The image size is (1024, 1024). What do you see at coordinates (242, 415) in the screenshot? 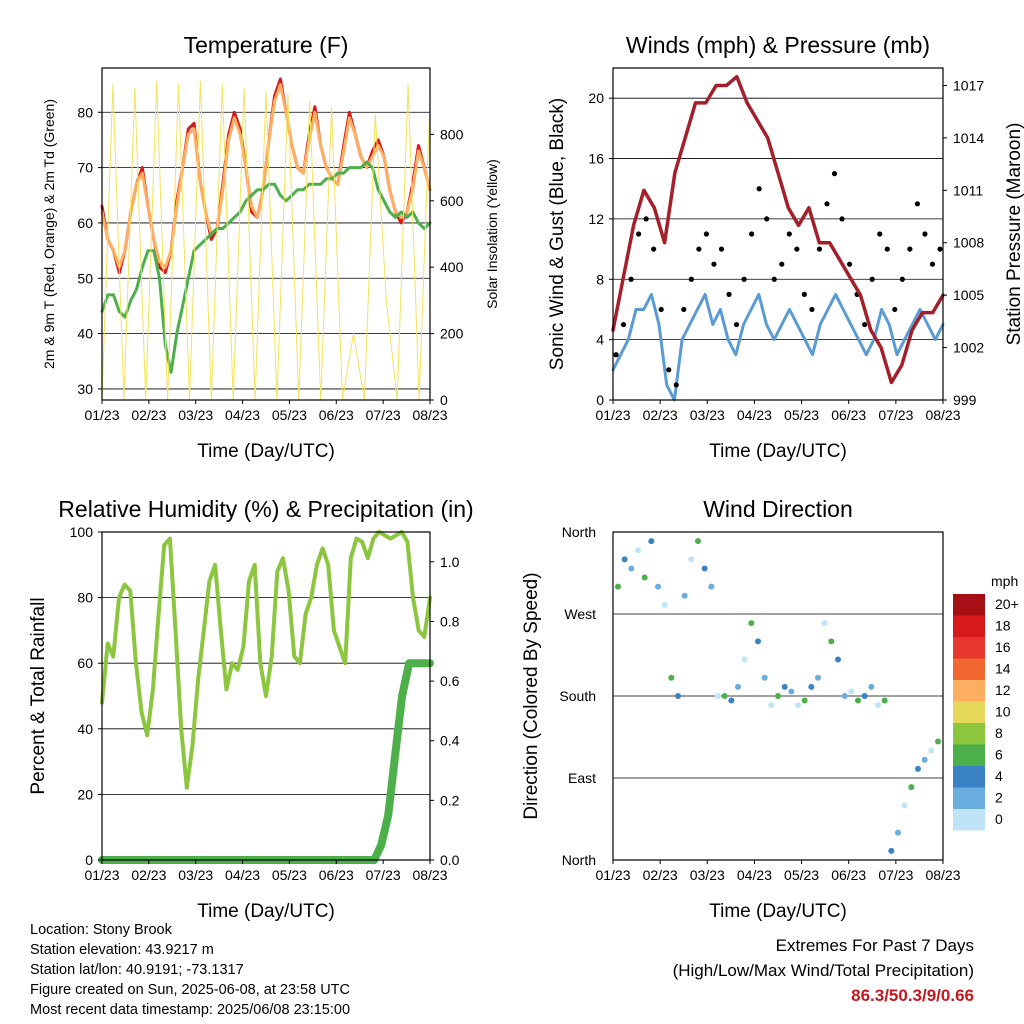
I see `x-tick-label: 04/23` at bounding box center [242, 415].